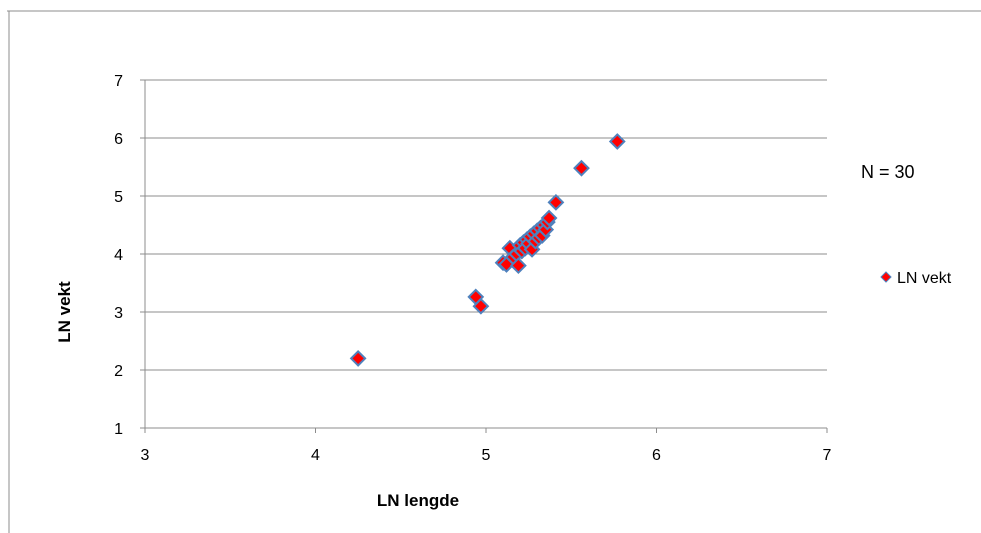  I want to click on y-tick-label: 5, so click(118, 197).